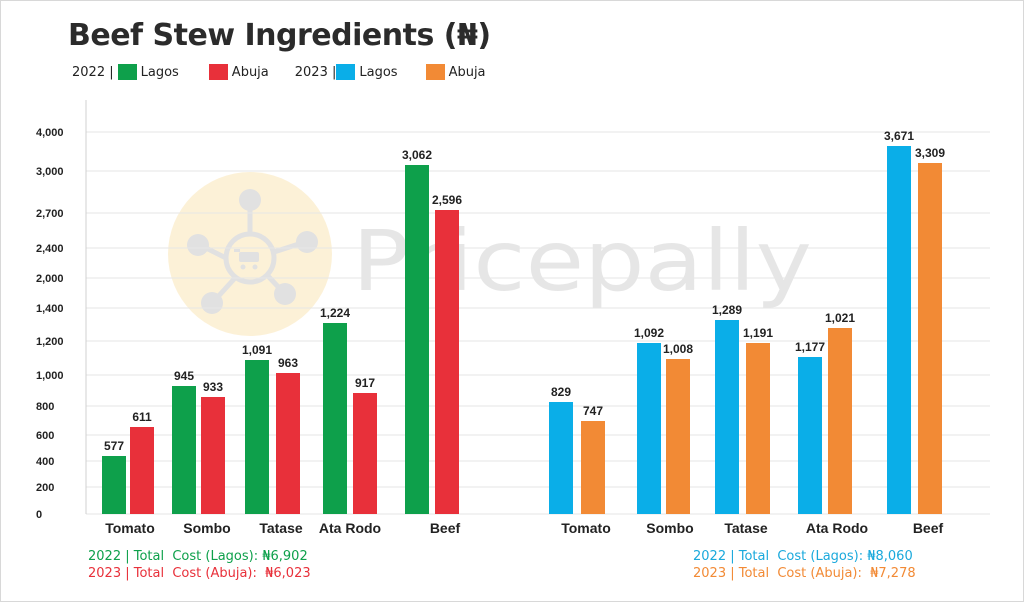 The width and height of the screenshot is (1024, 602). I want to click on data-label: 3,671, so click(899, 136).